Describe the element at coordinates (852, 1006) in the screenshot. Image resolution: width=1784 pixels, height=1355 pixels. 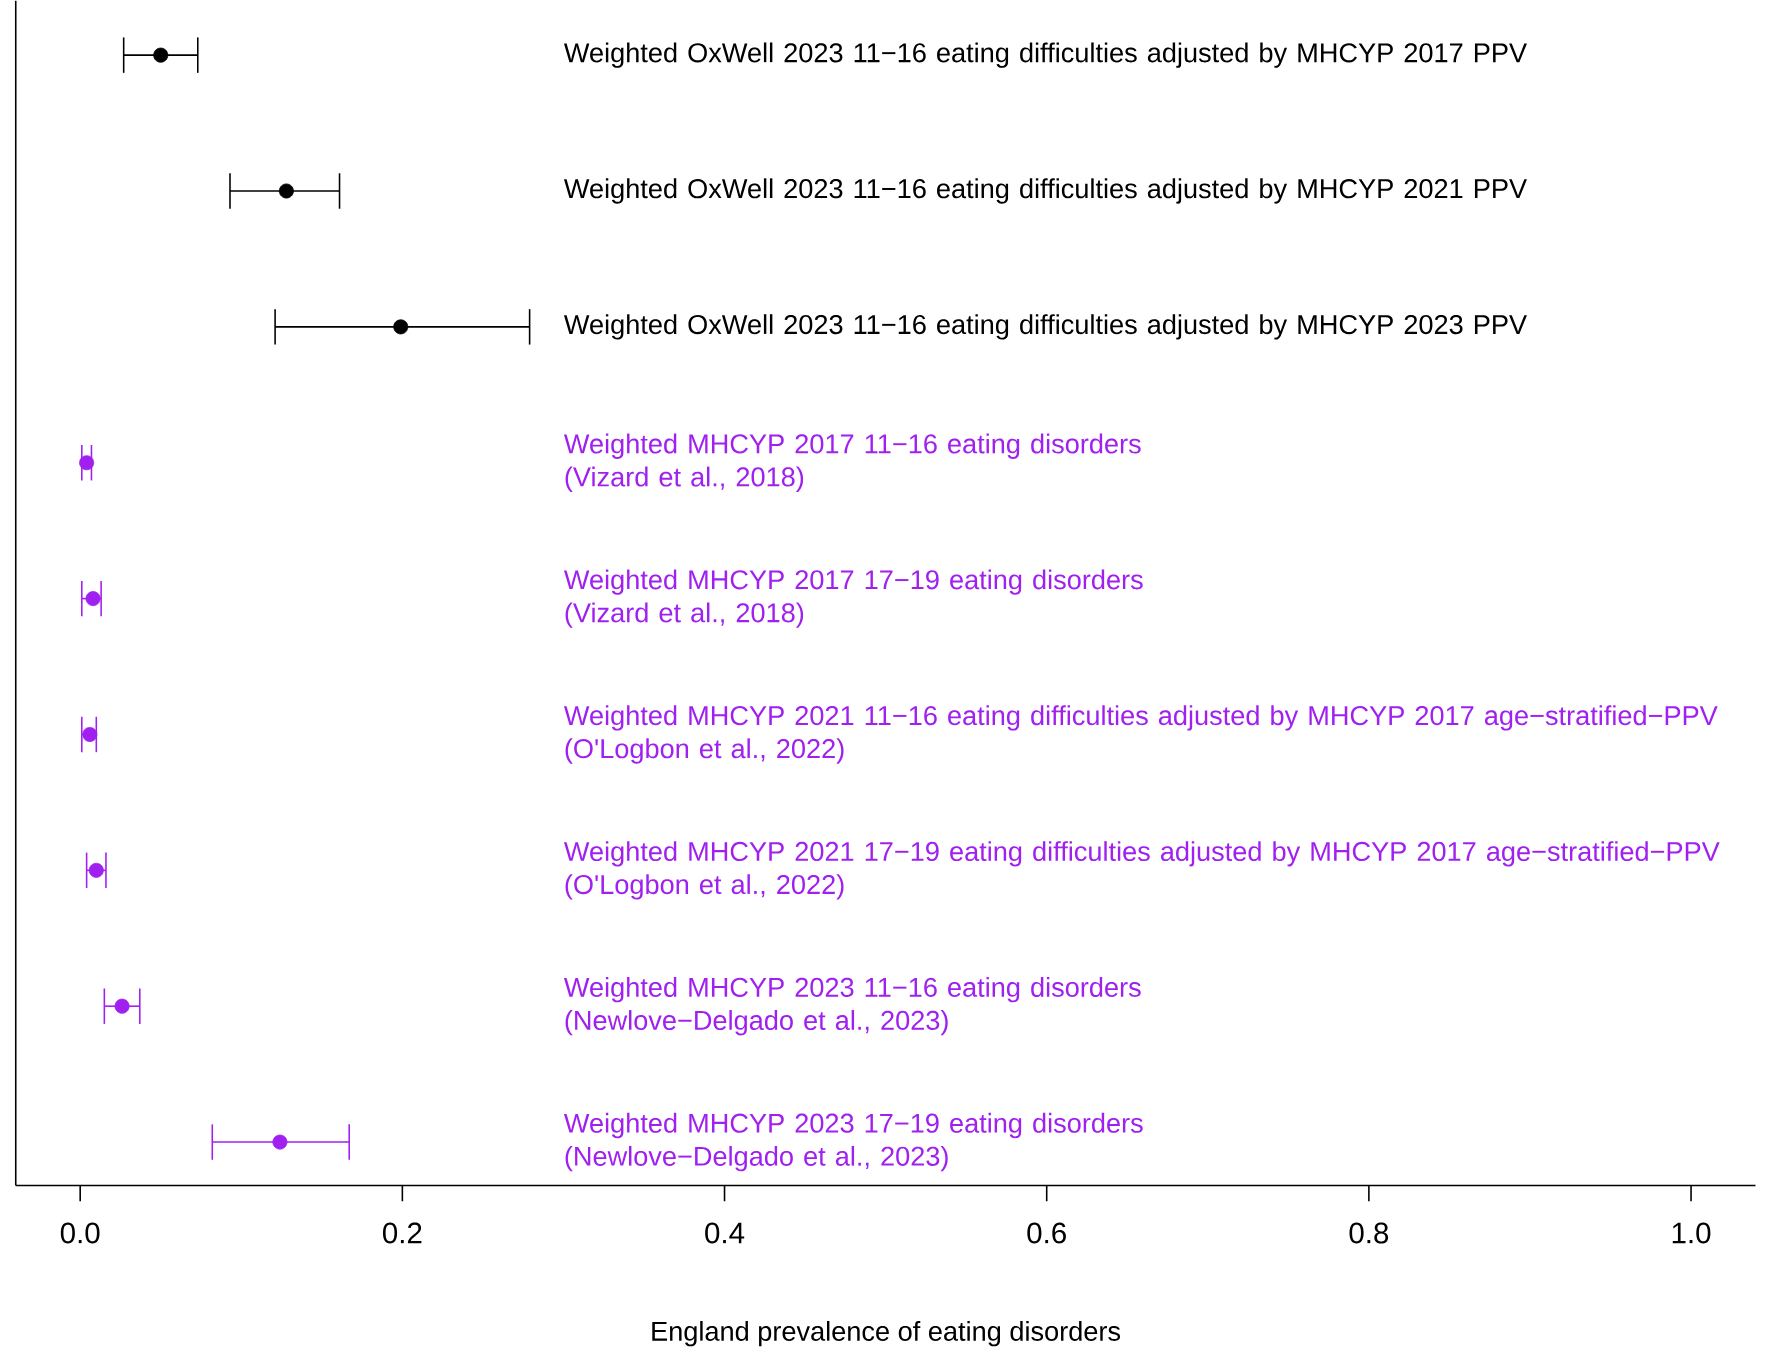
I see `y-tick-label: Weighted MHCYP 2023 11−16 eating disorders (Newlove−Delgado et al., 2023)` at that location.